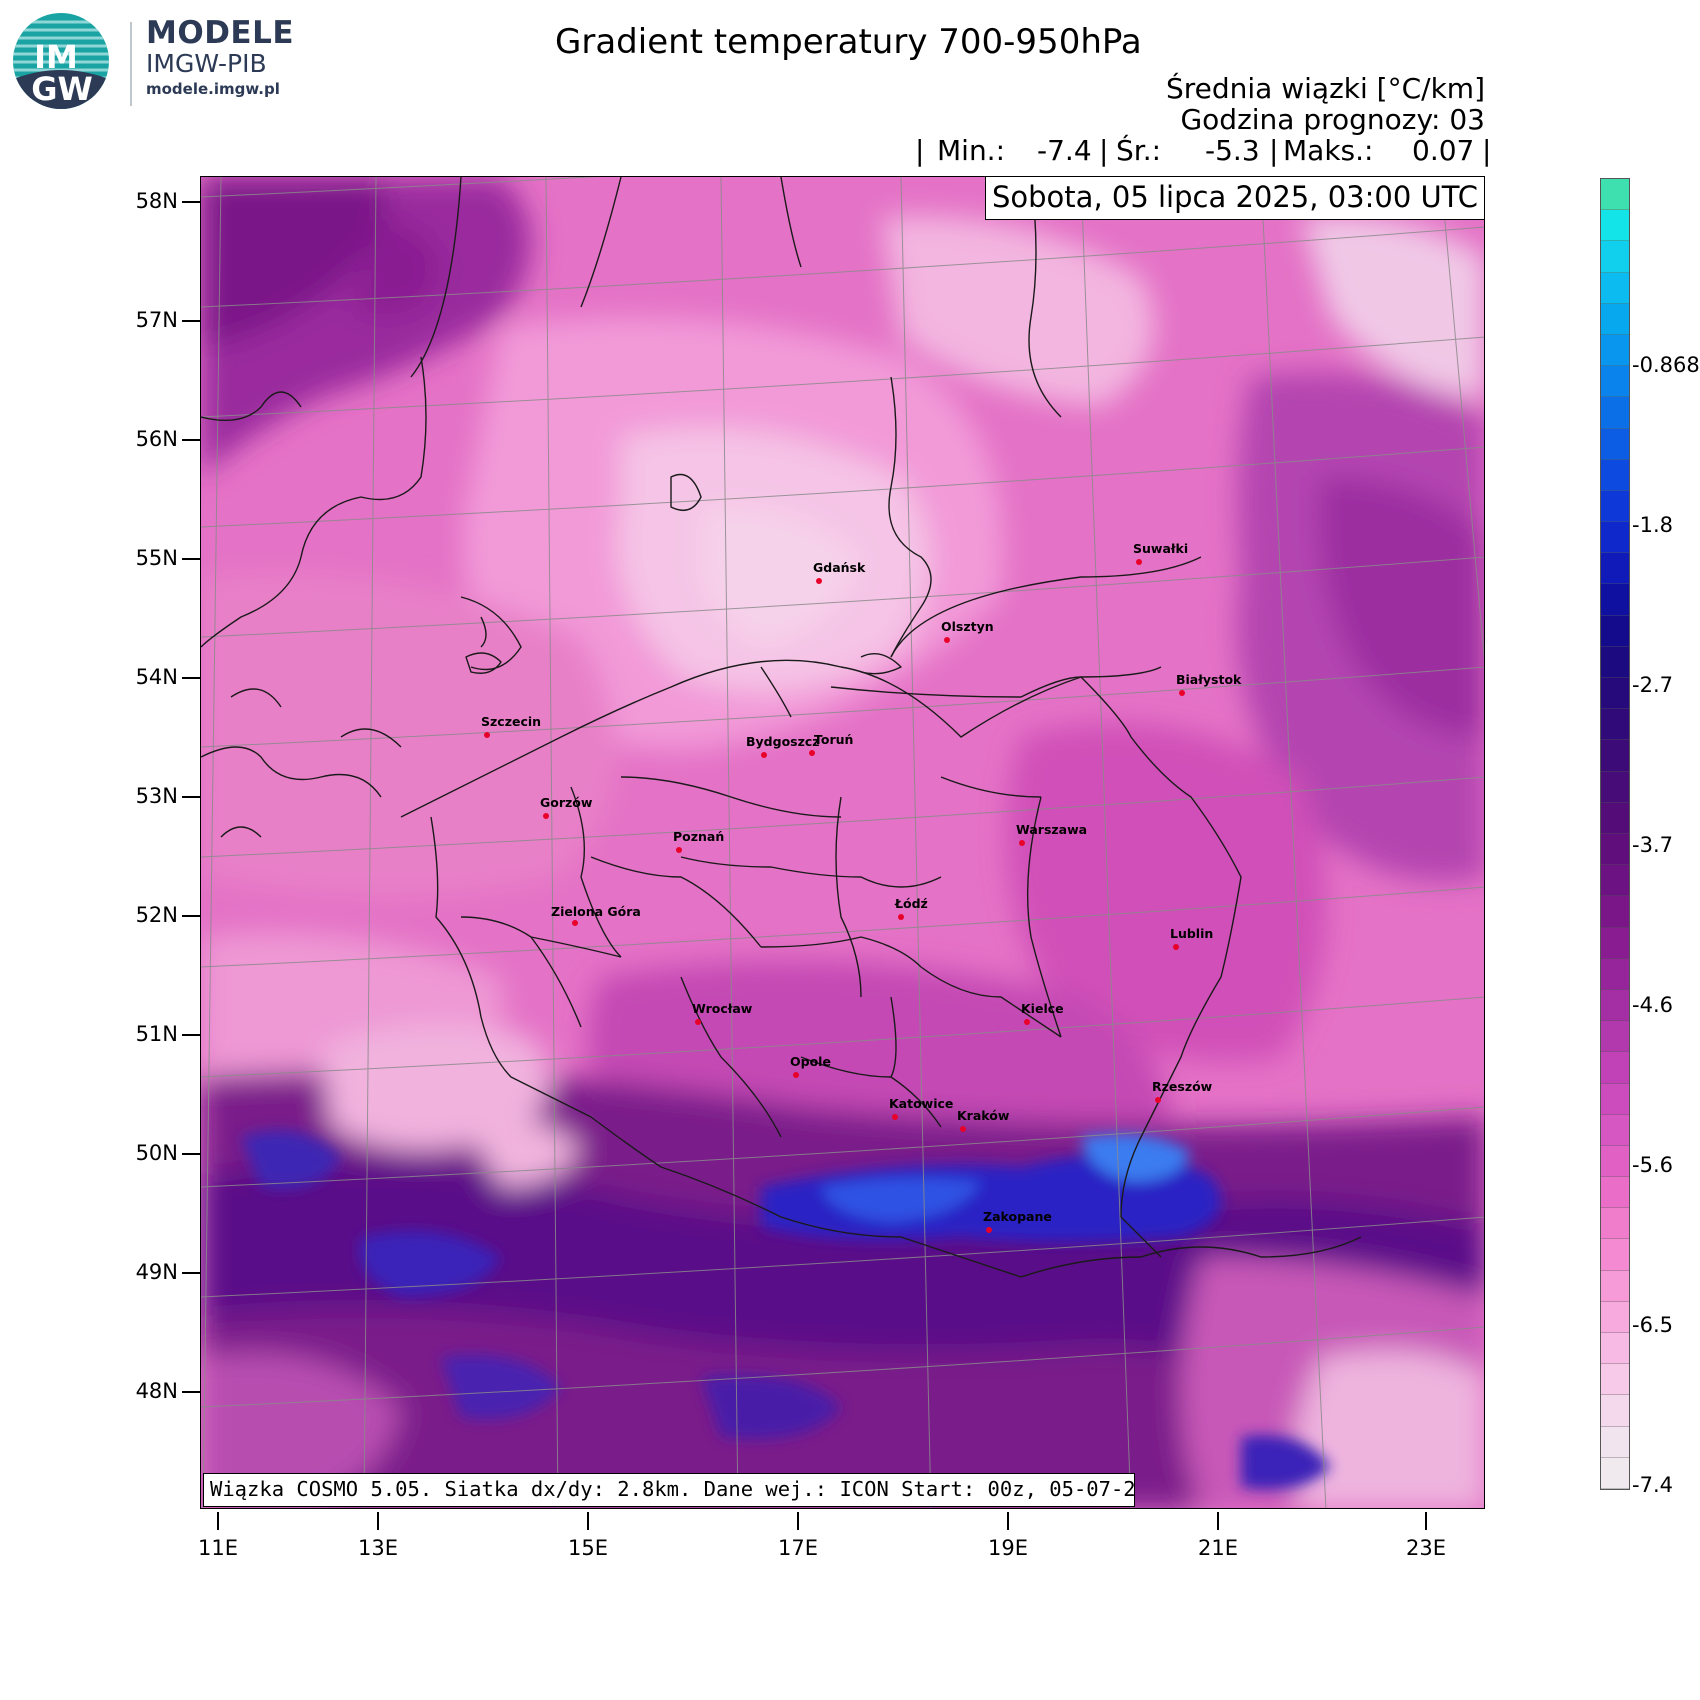 This screenshot has height=1700, width=1700. Describe the element at coordinates (839, 567) in the screenshot. I see `city-label: Gdańsk` at that location.